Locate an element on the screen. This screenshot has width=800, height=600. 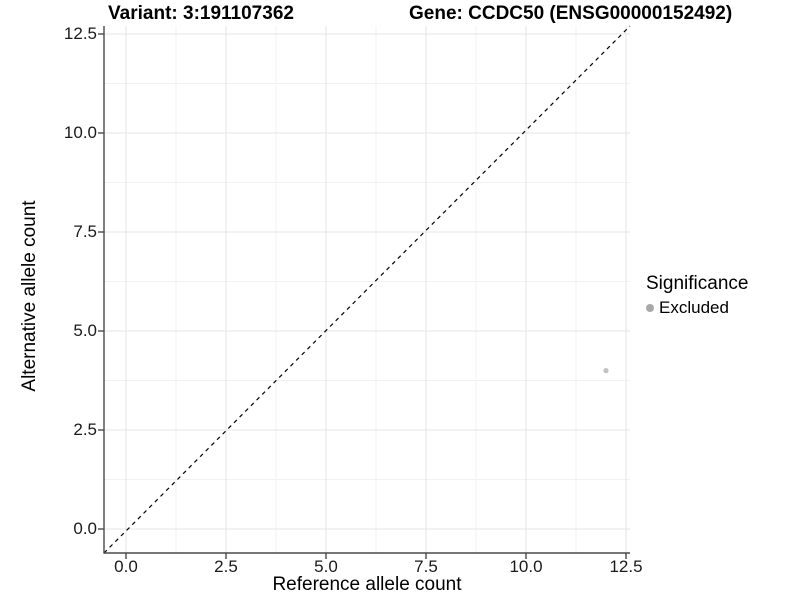
y-tick-label: 7.5 is located at coordinates (85, 231).